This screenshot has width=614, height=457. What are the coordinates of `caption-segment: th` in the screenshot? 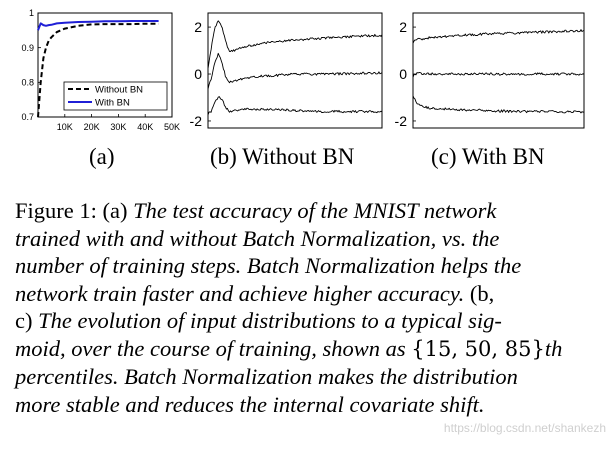 It's located at (553, 348).